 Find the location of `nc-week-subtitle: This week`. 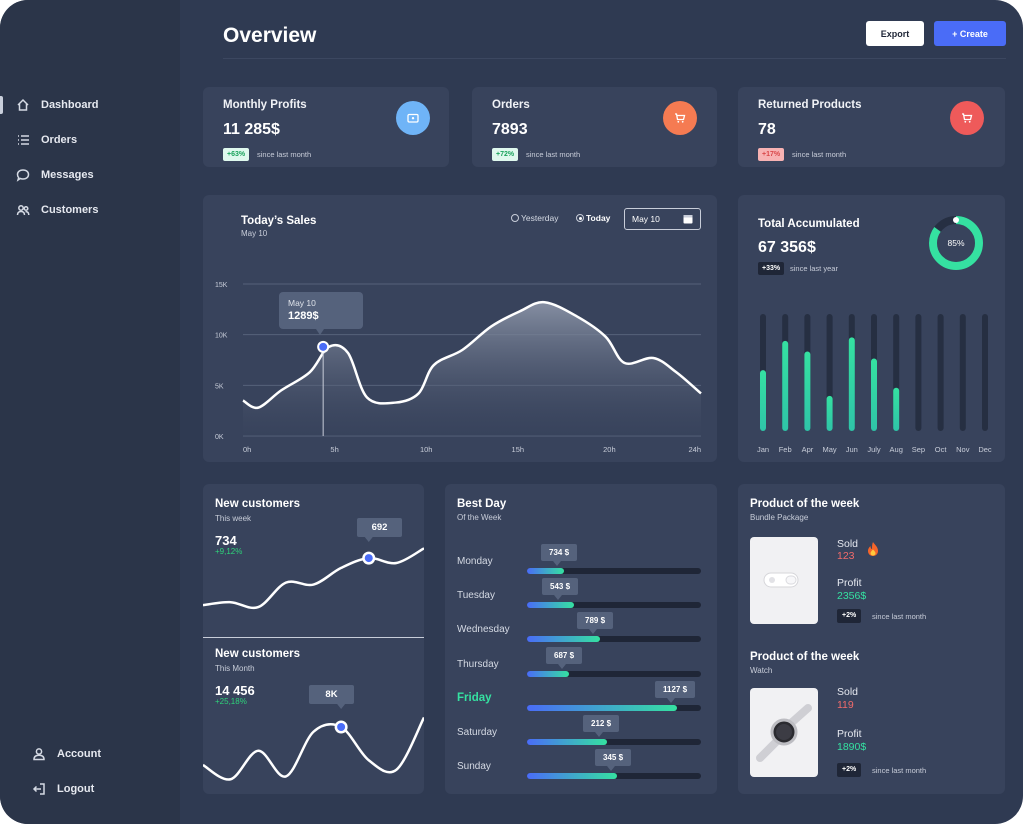

nc-week-subtitle: This week is located at coordinates (233, 518).